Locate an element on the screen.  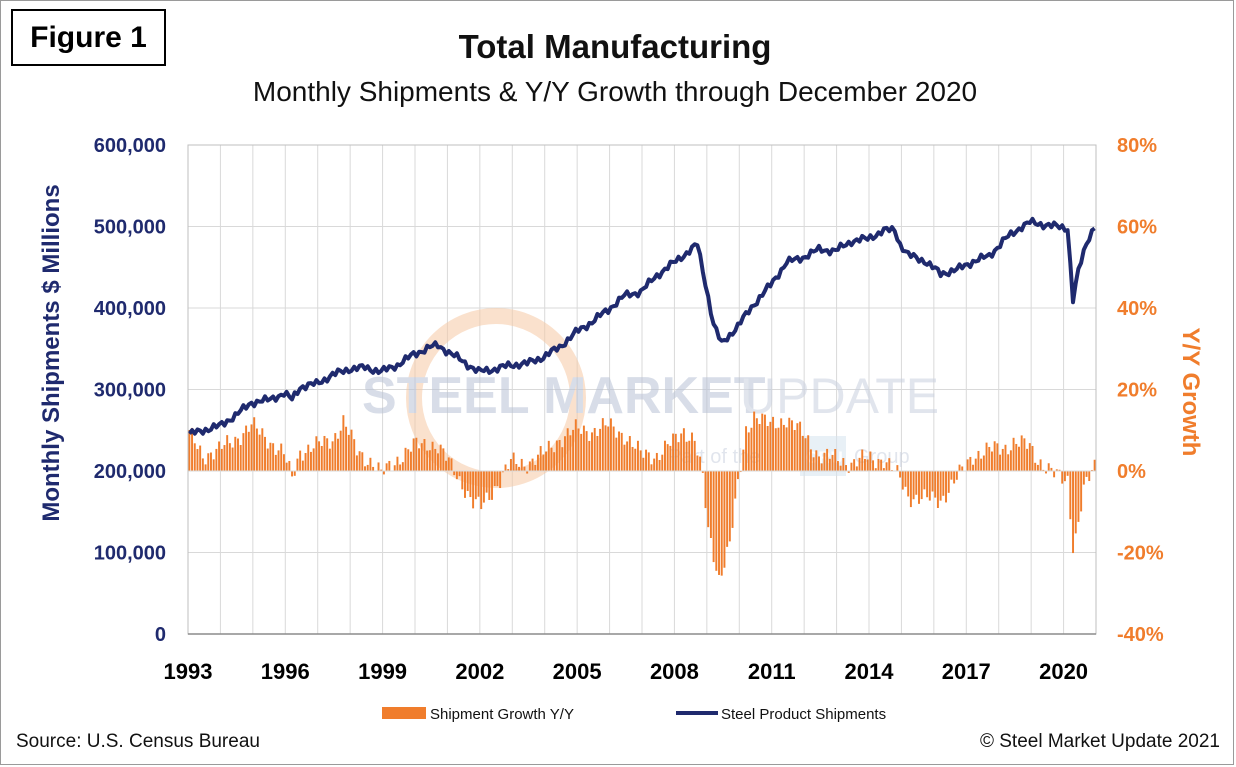
right-tick-label: 80% is located at coordinates (1137, 146).